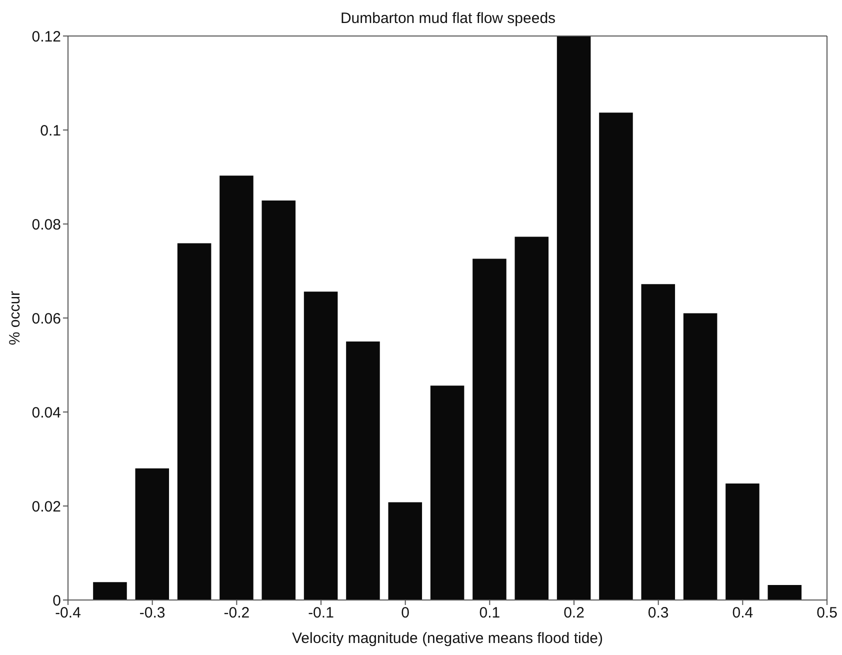 Image resolution: width=842 pixels, height=655 pixels. What do you see at coordinates (489, 613) in the screenshot?
I see `x-tick-label: 0.1` at bounding box center [489, 613].